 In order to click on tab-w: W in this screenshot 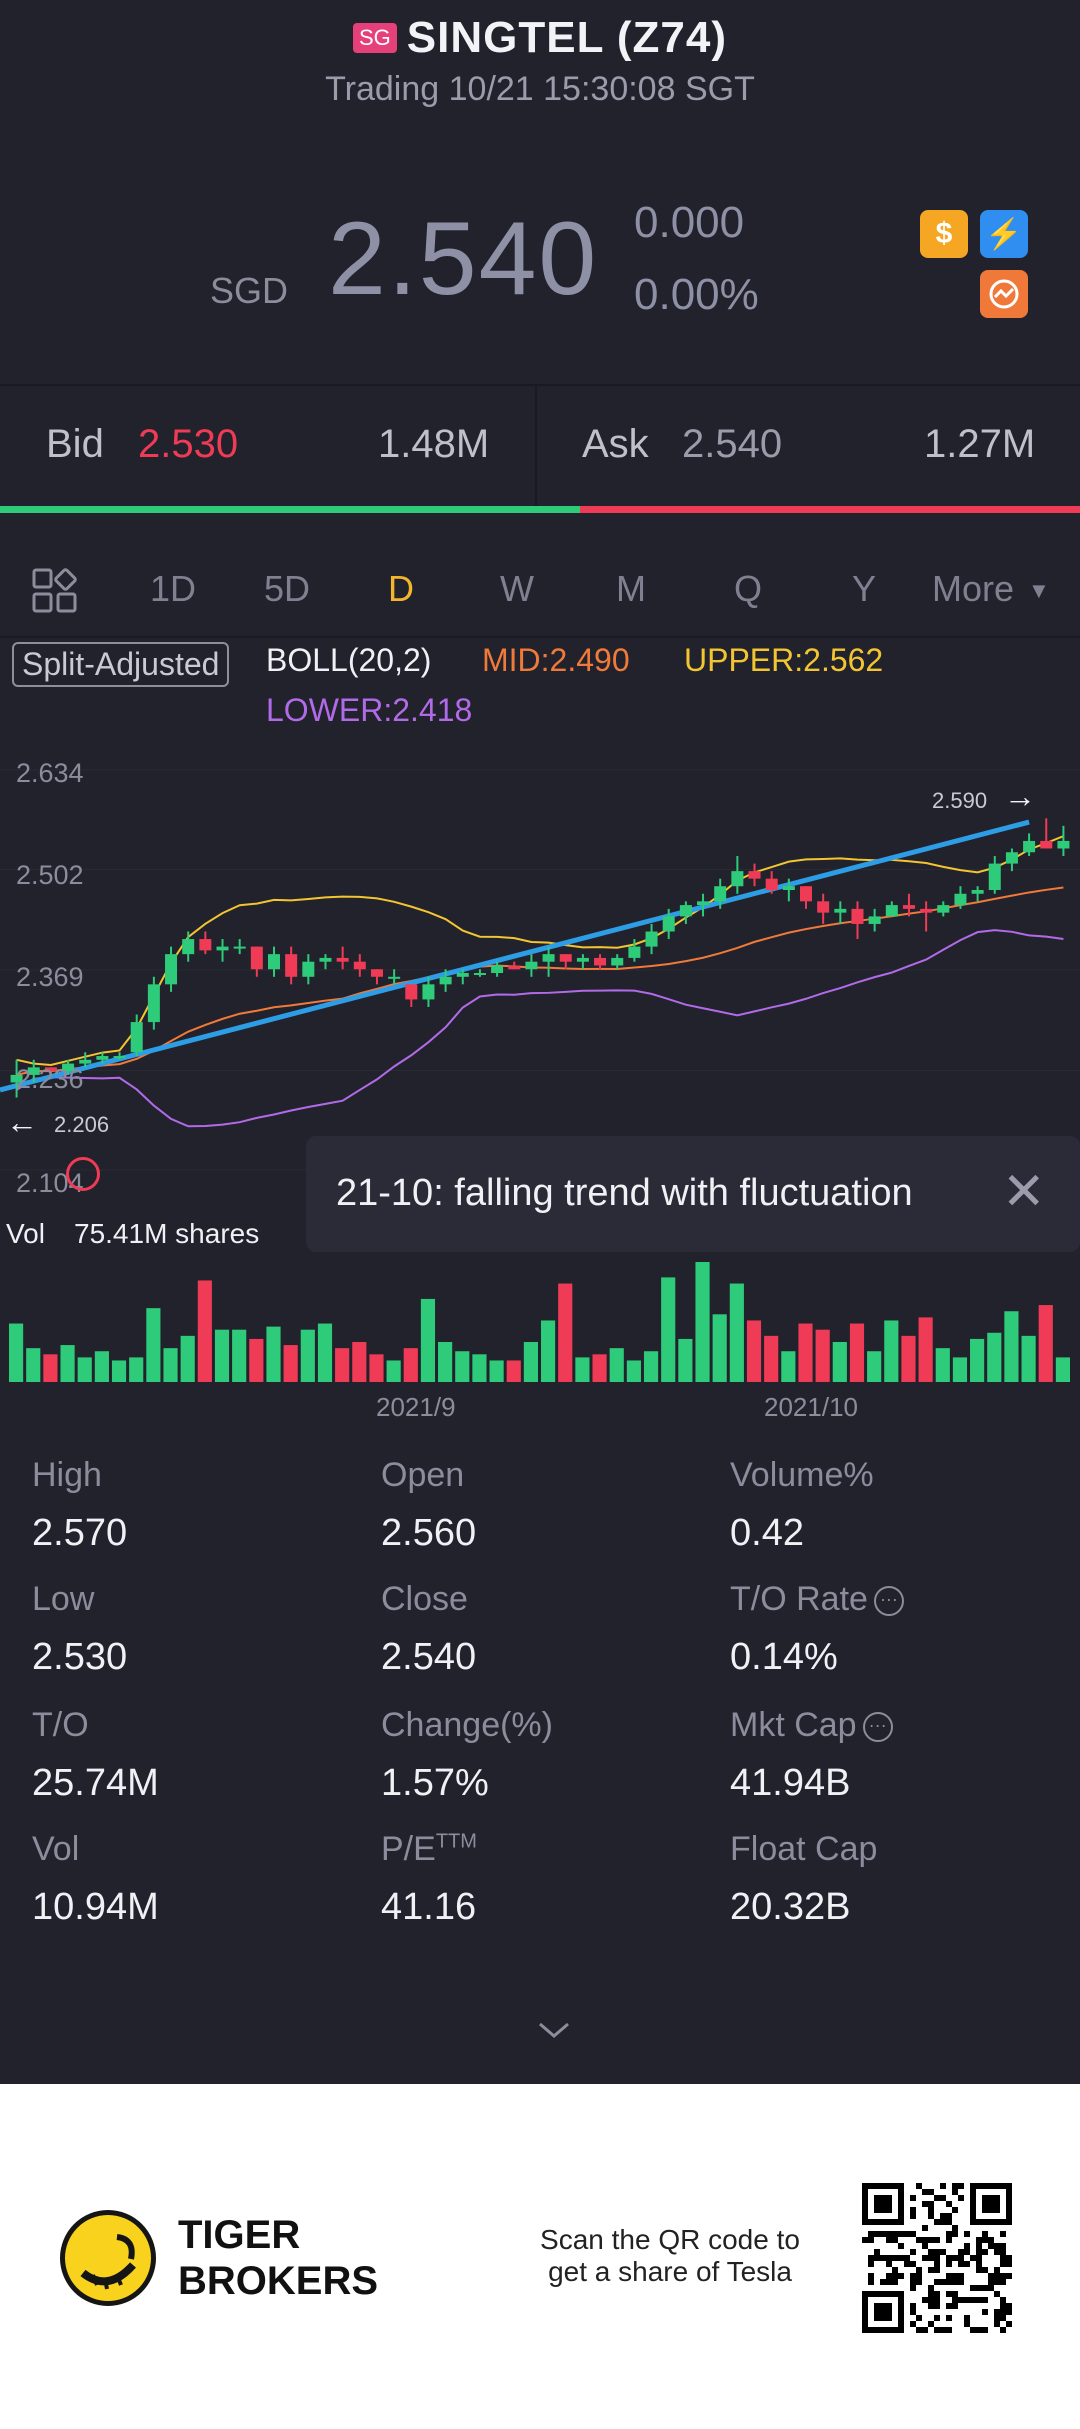, I will do `click(517, 588)`.